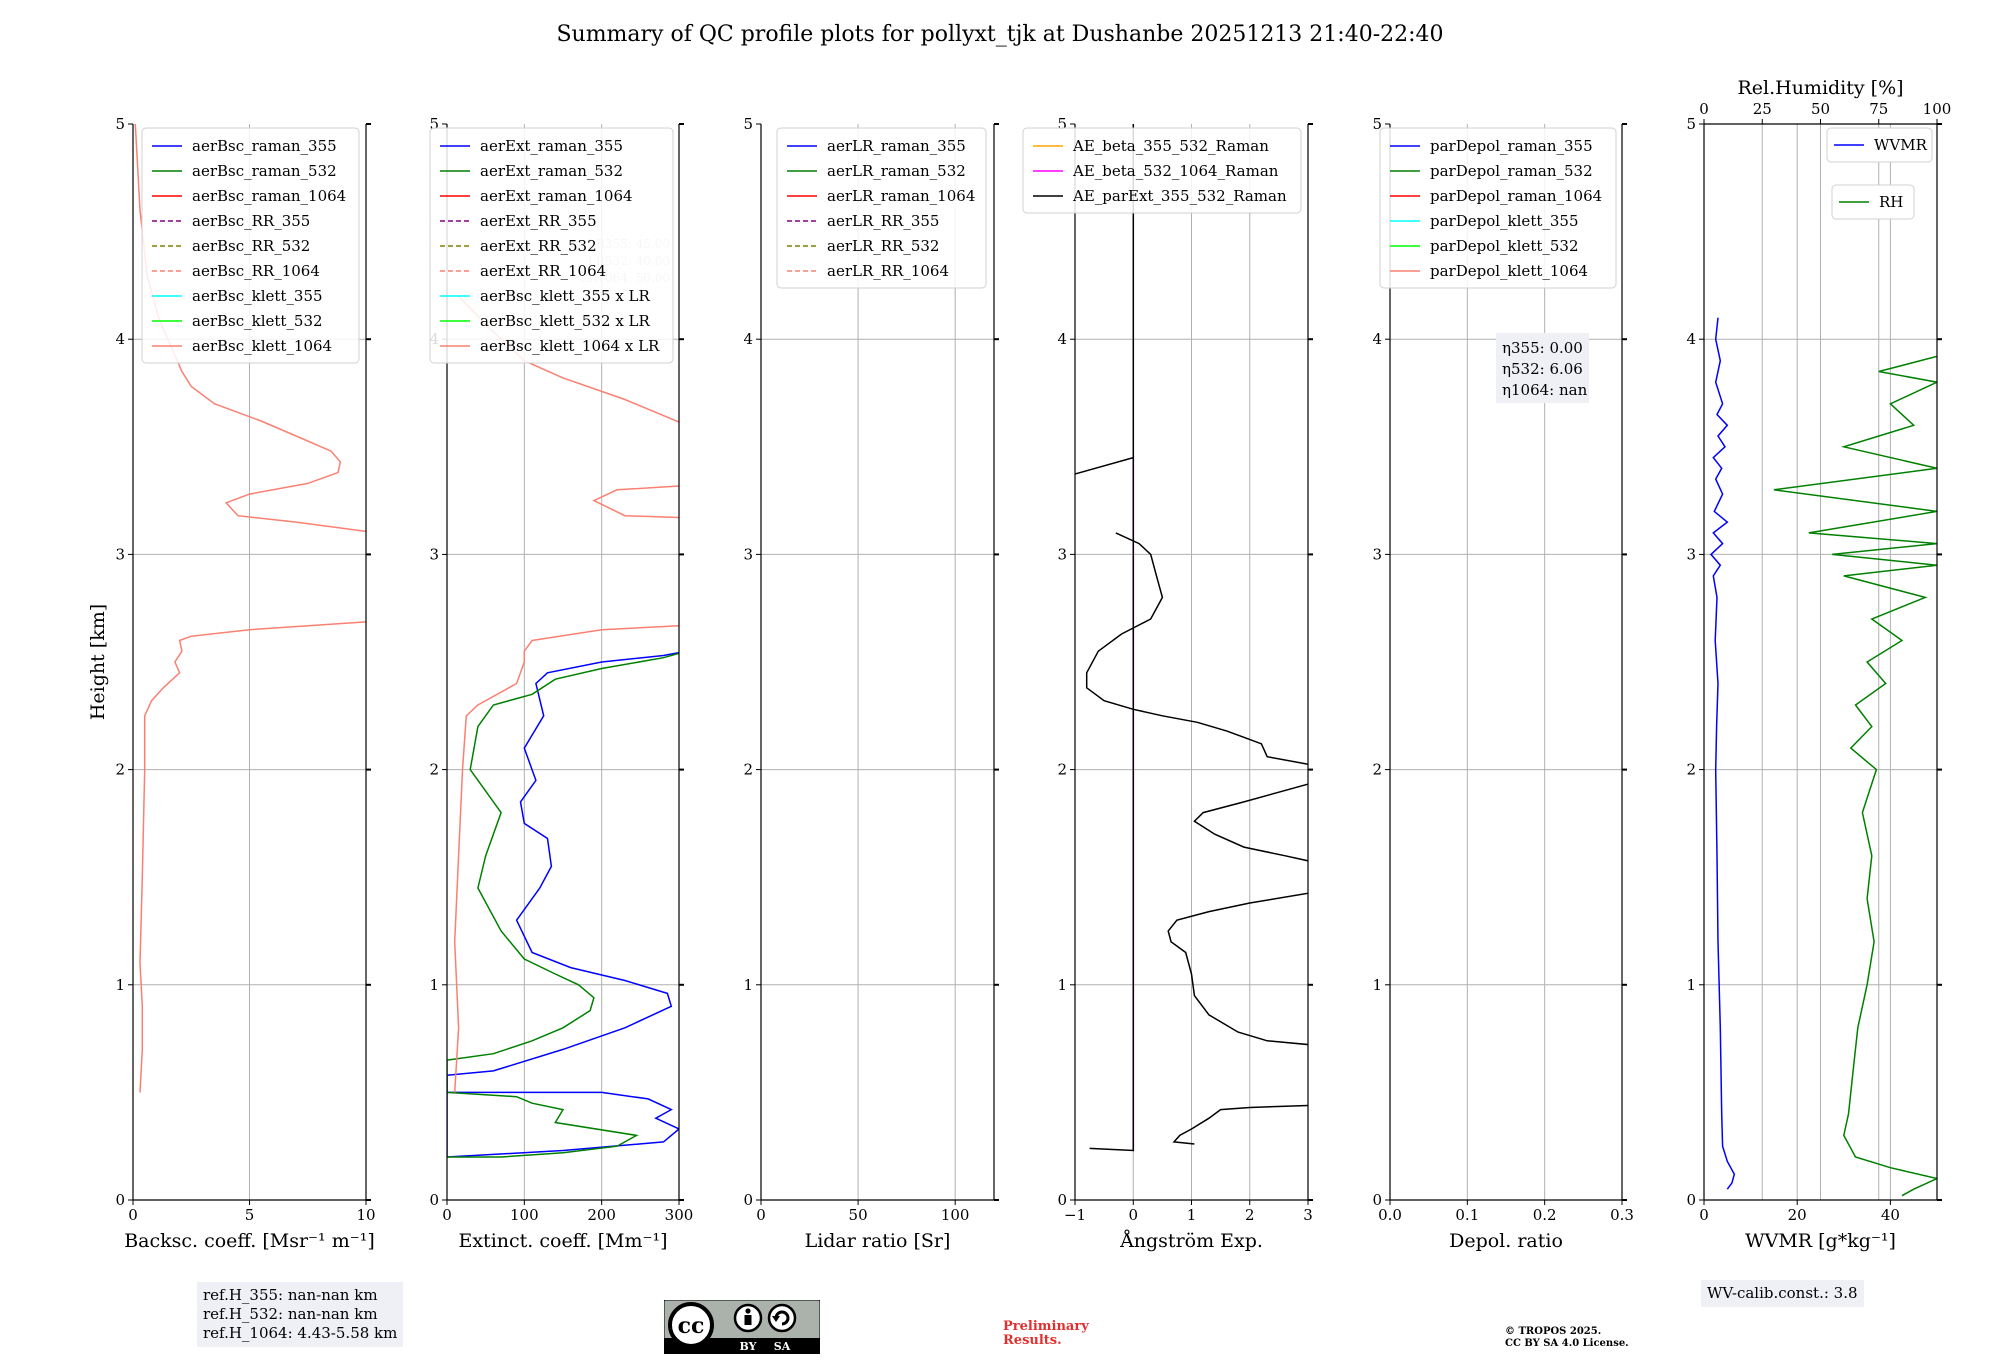 The height and width of the screenshot is (1360, 2000). I want to click on legend-label: parDepol_klett_532, so click(1504, 246).